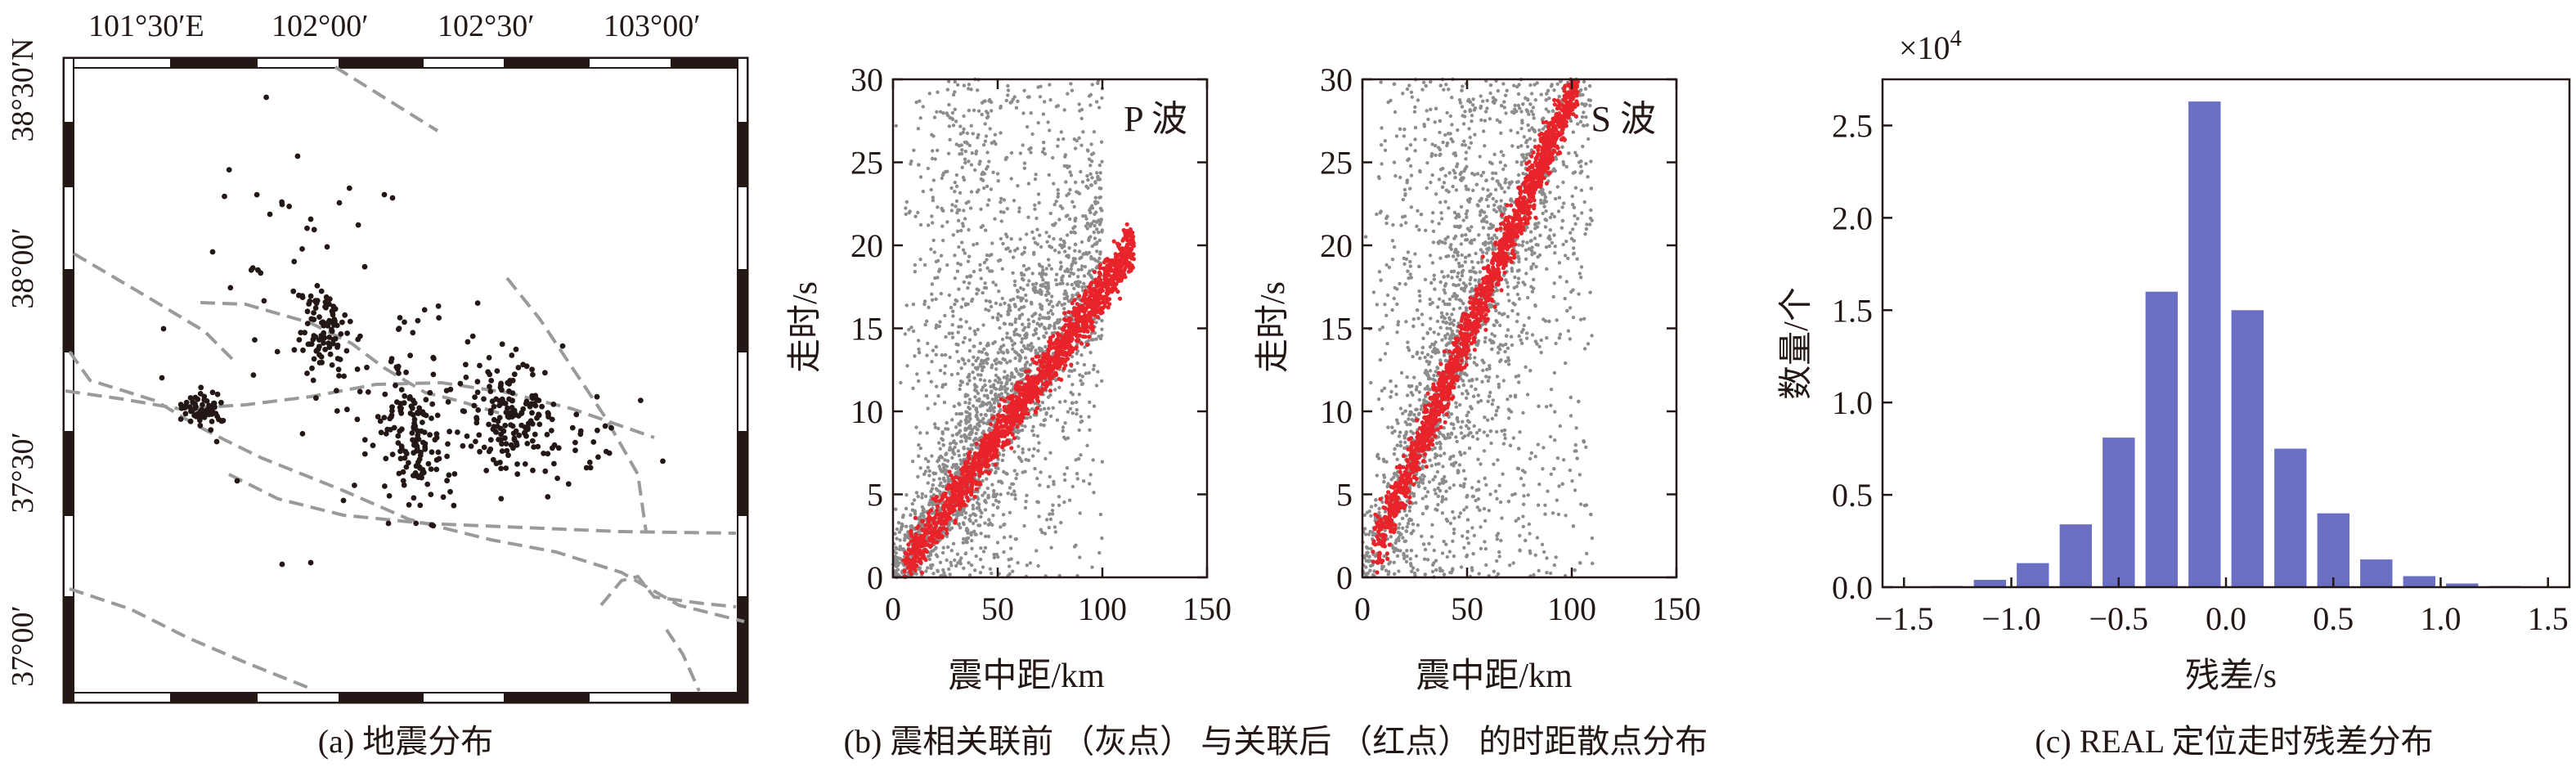 This screenshot has width=2576, height=772. I want to click on map-border-segment, so click(298, 63).